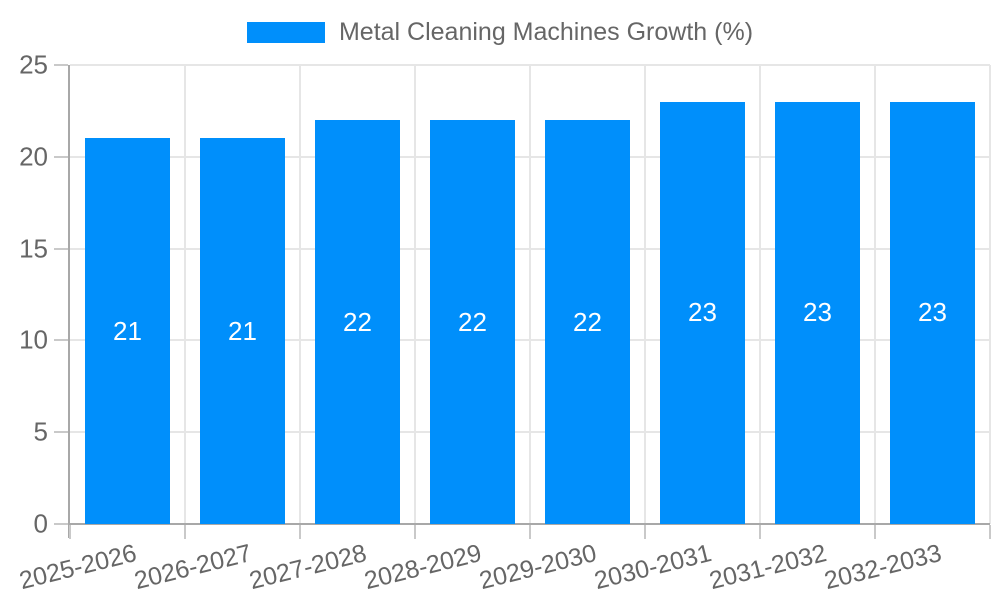  What do you see at coordinates (40, 523) in the screenshot?
I see `y-tick-label: 0` at bounding box center [40, 523].